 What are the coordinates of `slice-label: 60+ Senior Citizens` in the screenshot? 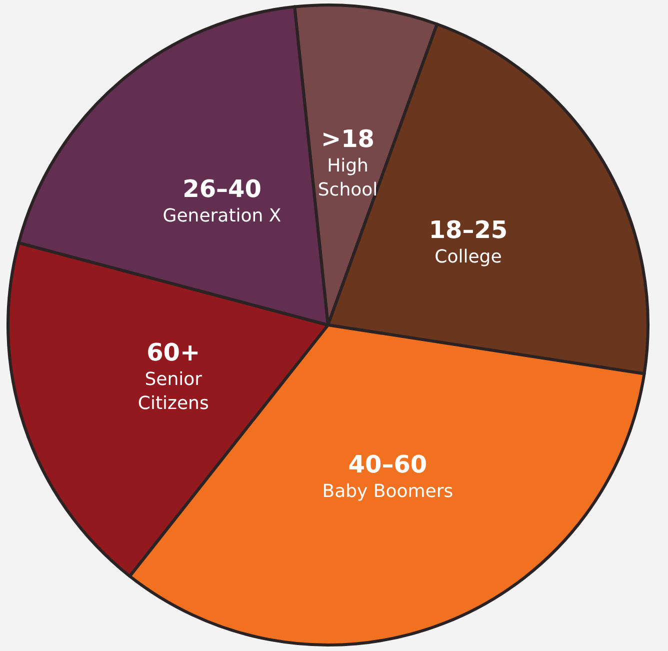 It's located at (173, 376).